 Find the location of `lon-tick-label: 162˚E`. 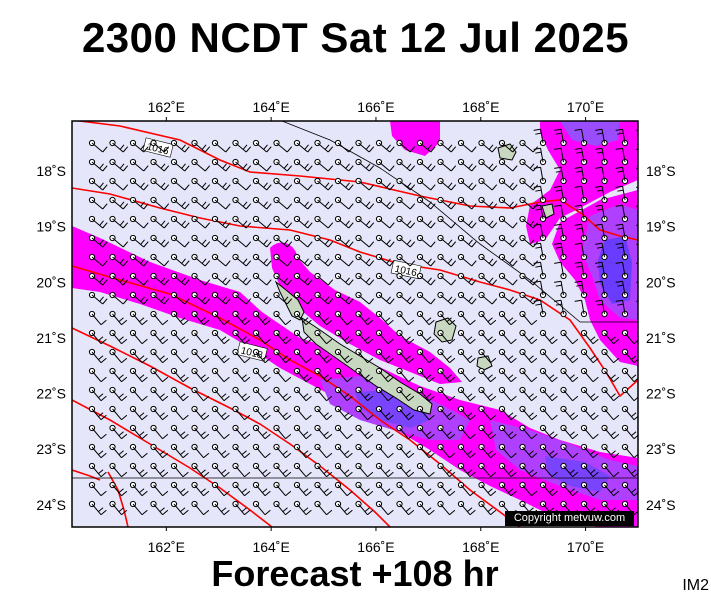

lon-tick-label: 162˚E is located at coordinates (166, 107).